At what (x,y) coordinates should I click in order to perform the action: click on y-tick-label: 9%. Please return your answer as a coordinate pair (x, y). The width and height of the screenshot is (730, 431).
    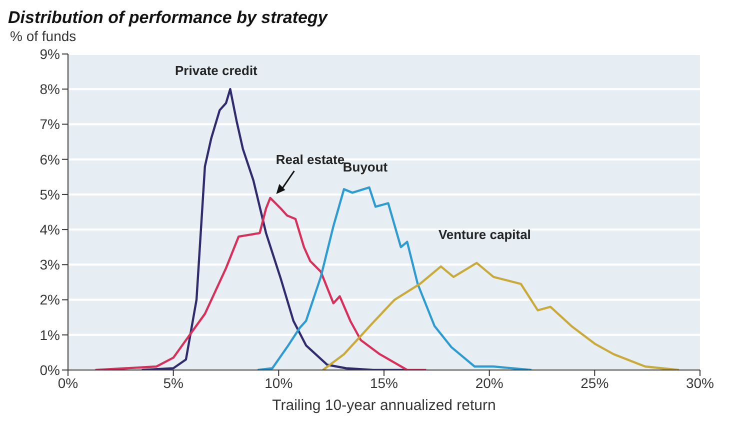
    Looking at the image, I should click on (50, 54).